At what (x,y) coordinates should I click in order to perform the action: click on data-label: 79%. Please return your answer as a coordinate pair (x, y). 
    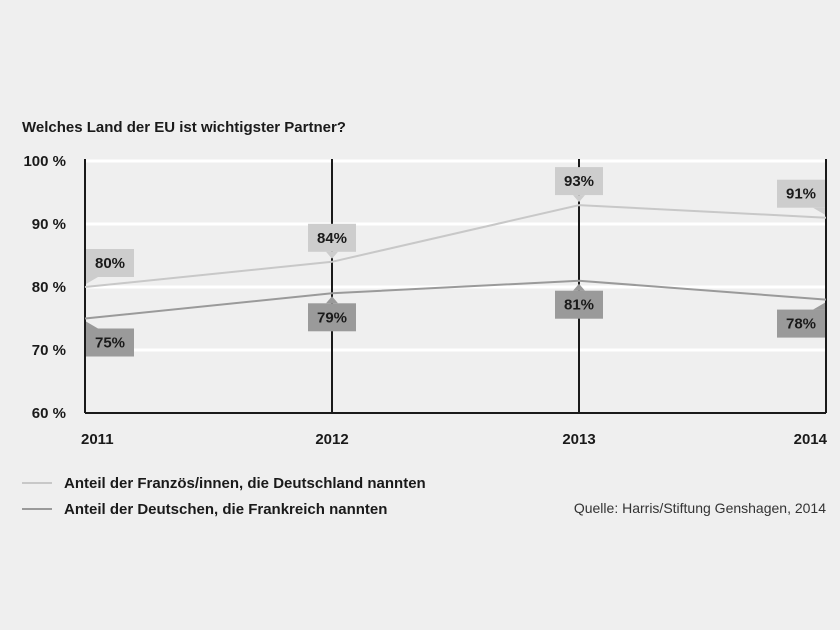
    Looking at the image, I should click on (332, 314).